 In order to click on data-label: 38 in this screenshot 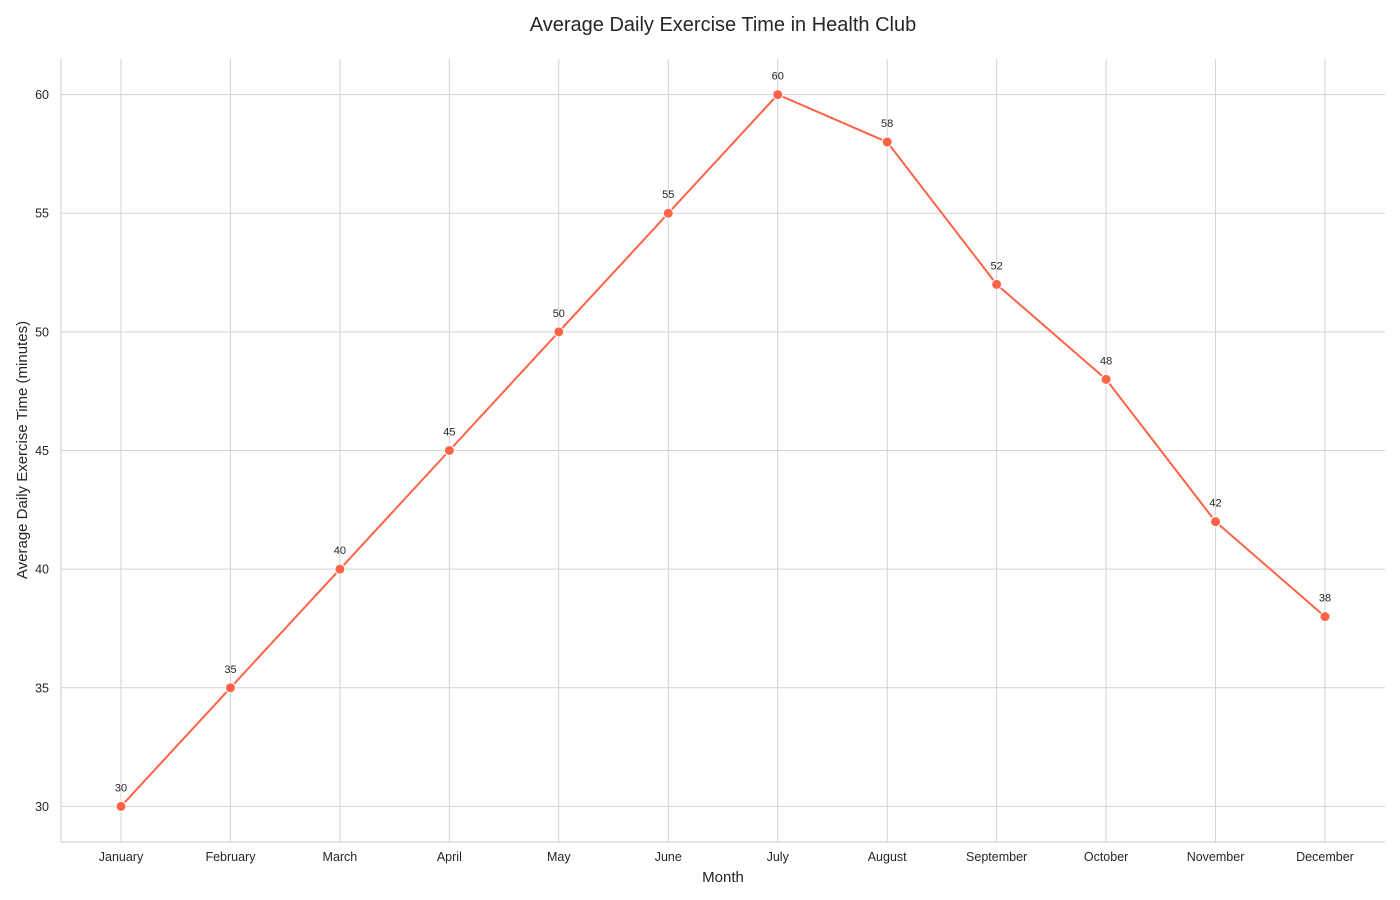, I will do `click(1325, 599)`.